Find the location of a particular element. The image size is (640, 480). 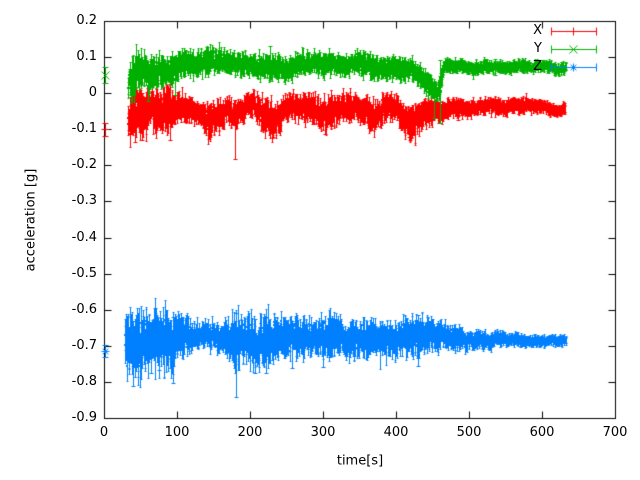

legend-label-z: Z is located at coordinates (537, 66).